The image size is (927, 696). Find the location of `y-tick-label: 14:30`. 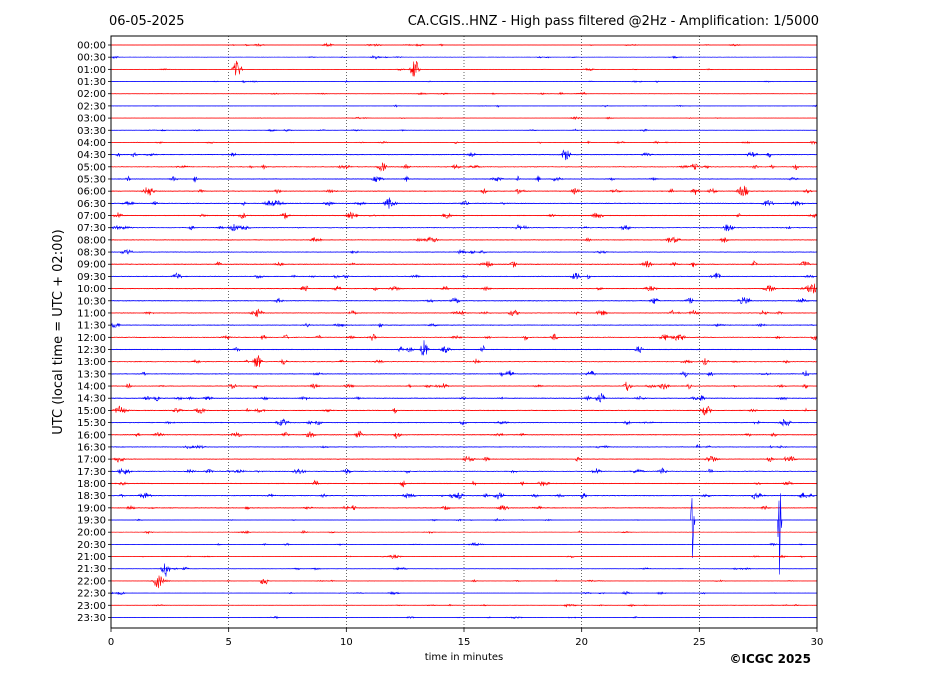

y-tick-label: 14:30 is located at coordinates (91, 399).